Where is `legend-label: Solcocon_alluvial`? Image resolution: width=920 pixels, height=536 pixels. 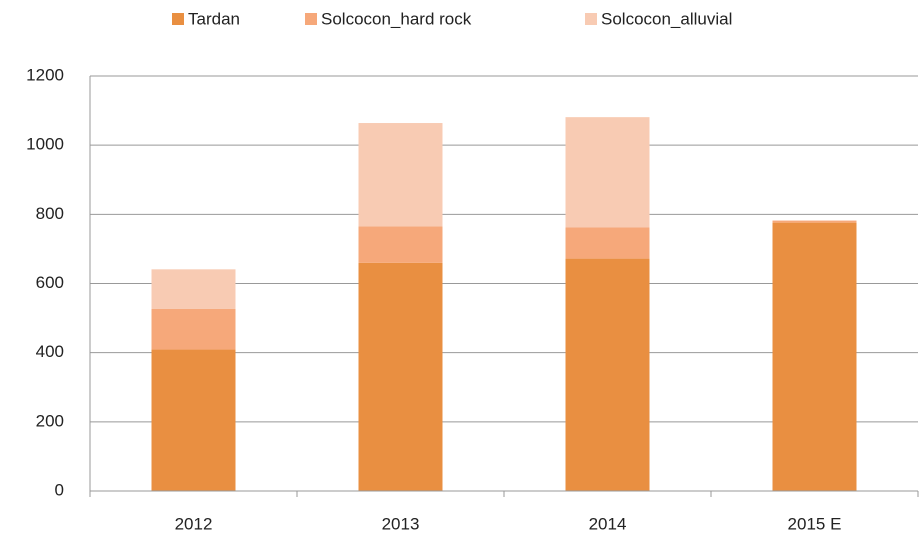 legend-label: Solcocon_alluvial is located at coordinates (666, 18).